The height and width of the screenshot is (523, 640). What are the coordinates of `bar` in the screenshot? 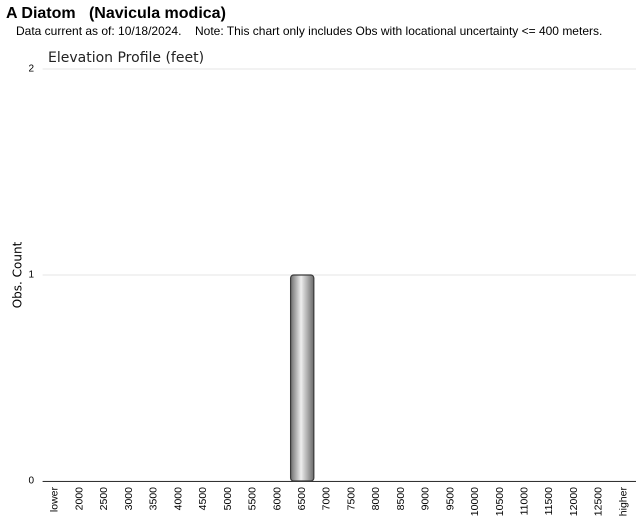 It's located at (302, 378).